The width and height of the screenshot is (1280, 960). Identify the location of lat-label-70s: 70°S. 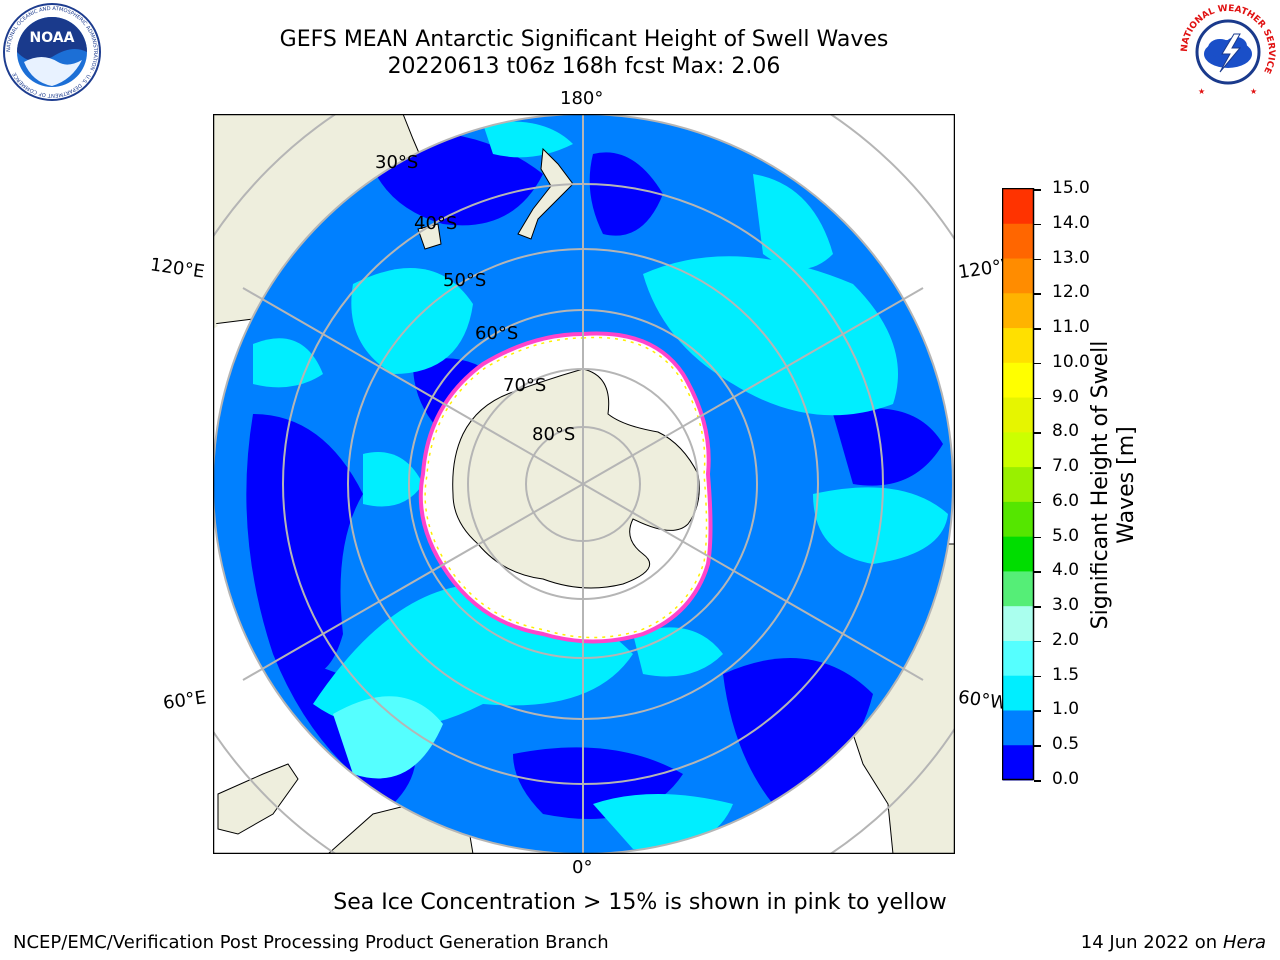
(525, 385).